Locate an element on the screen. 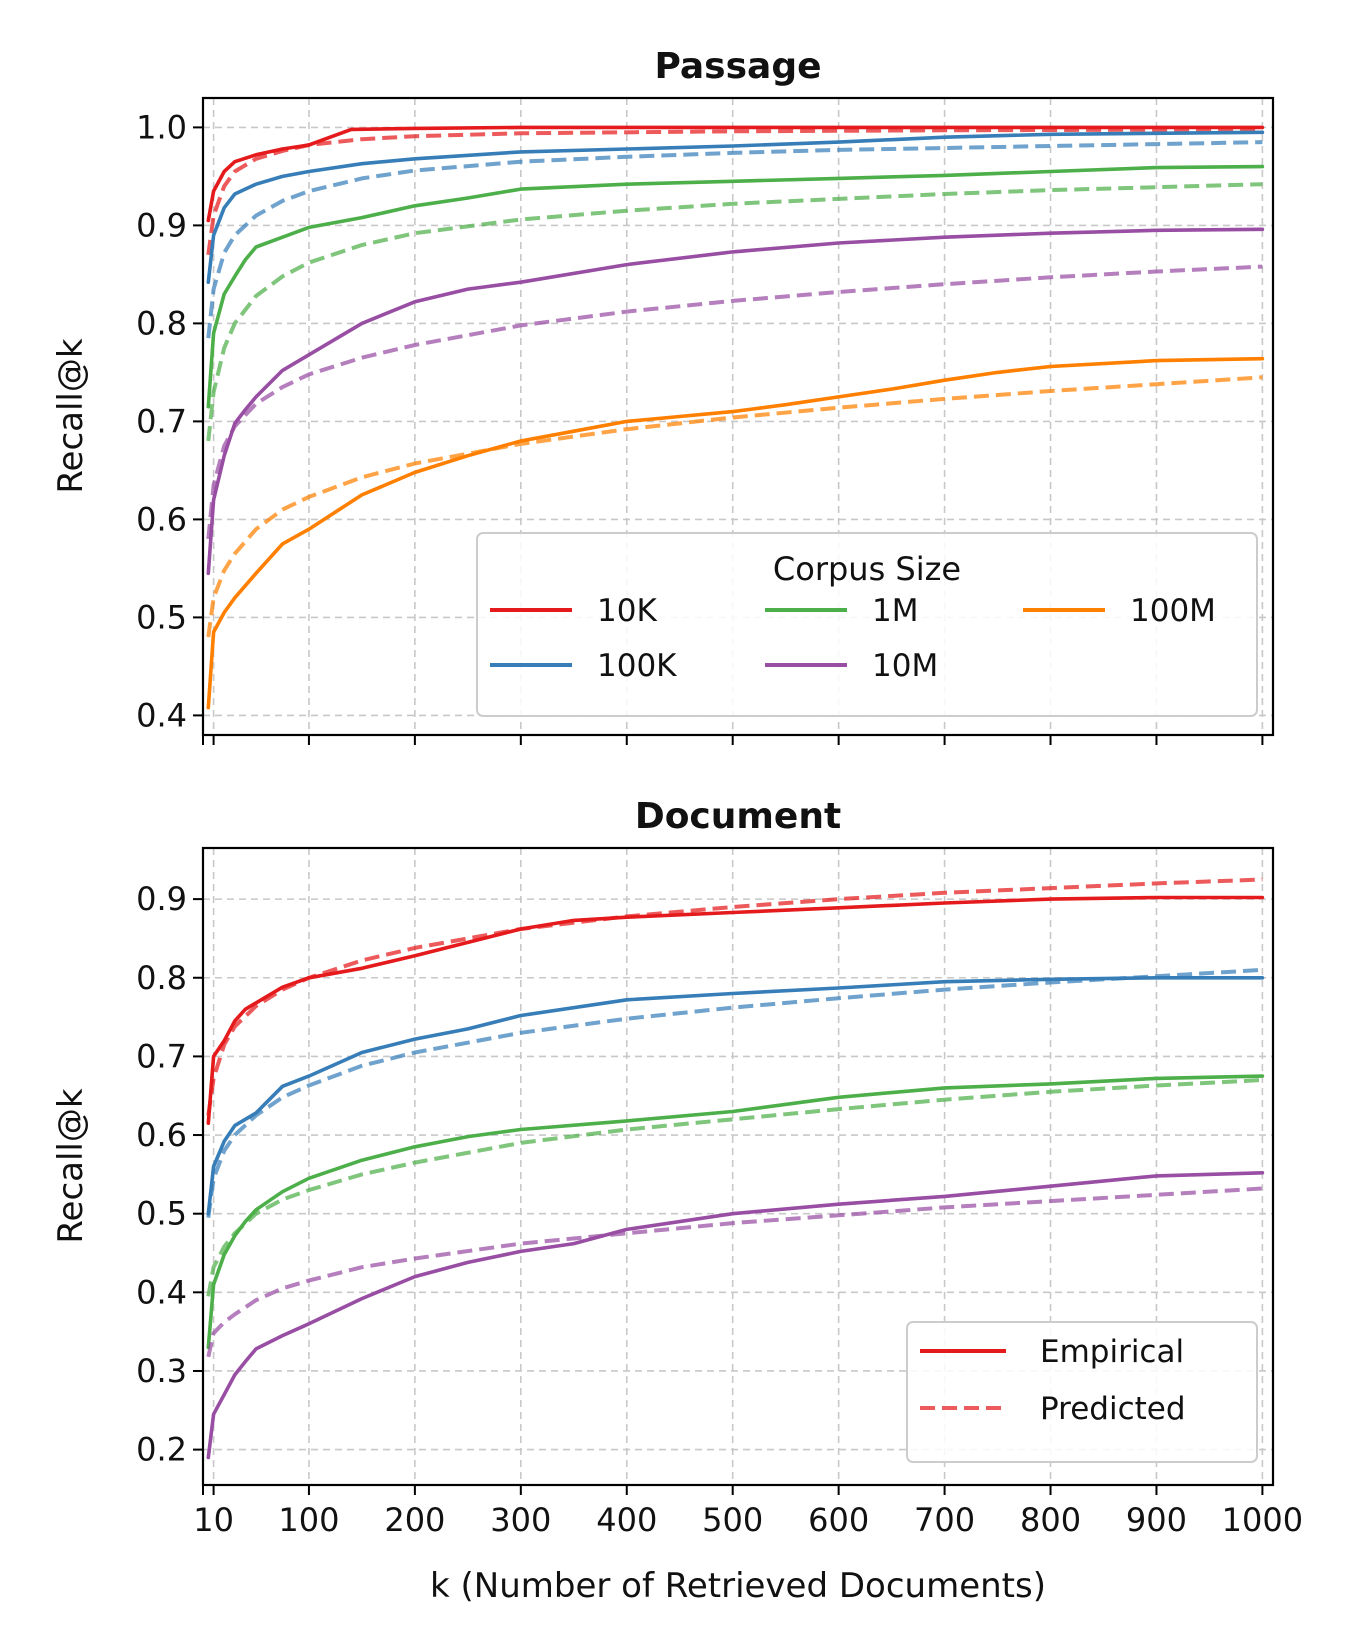 The height and width of the screenshot is (1650, 1350). x-tick-label: 600 is located at coordinates (838, 1520).